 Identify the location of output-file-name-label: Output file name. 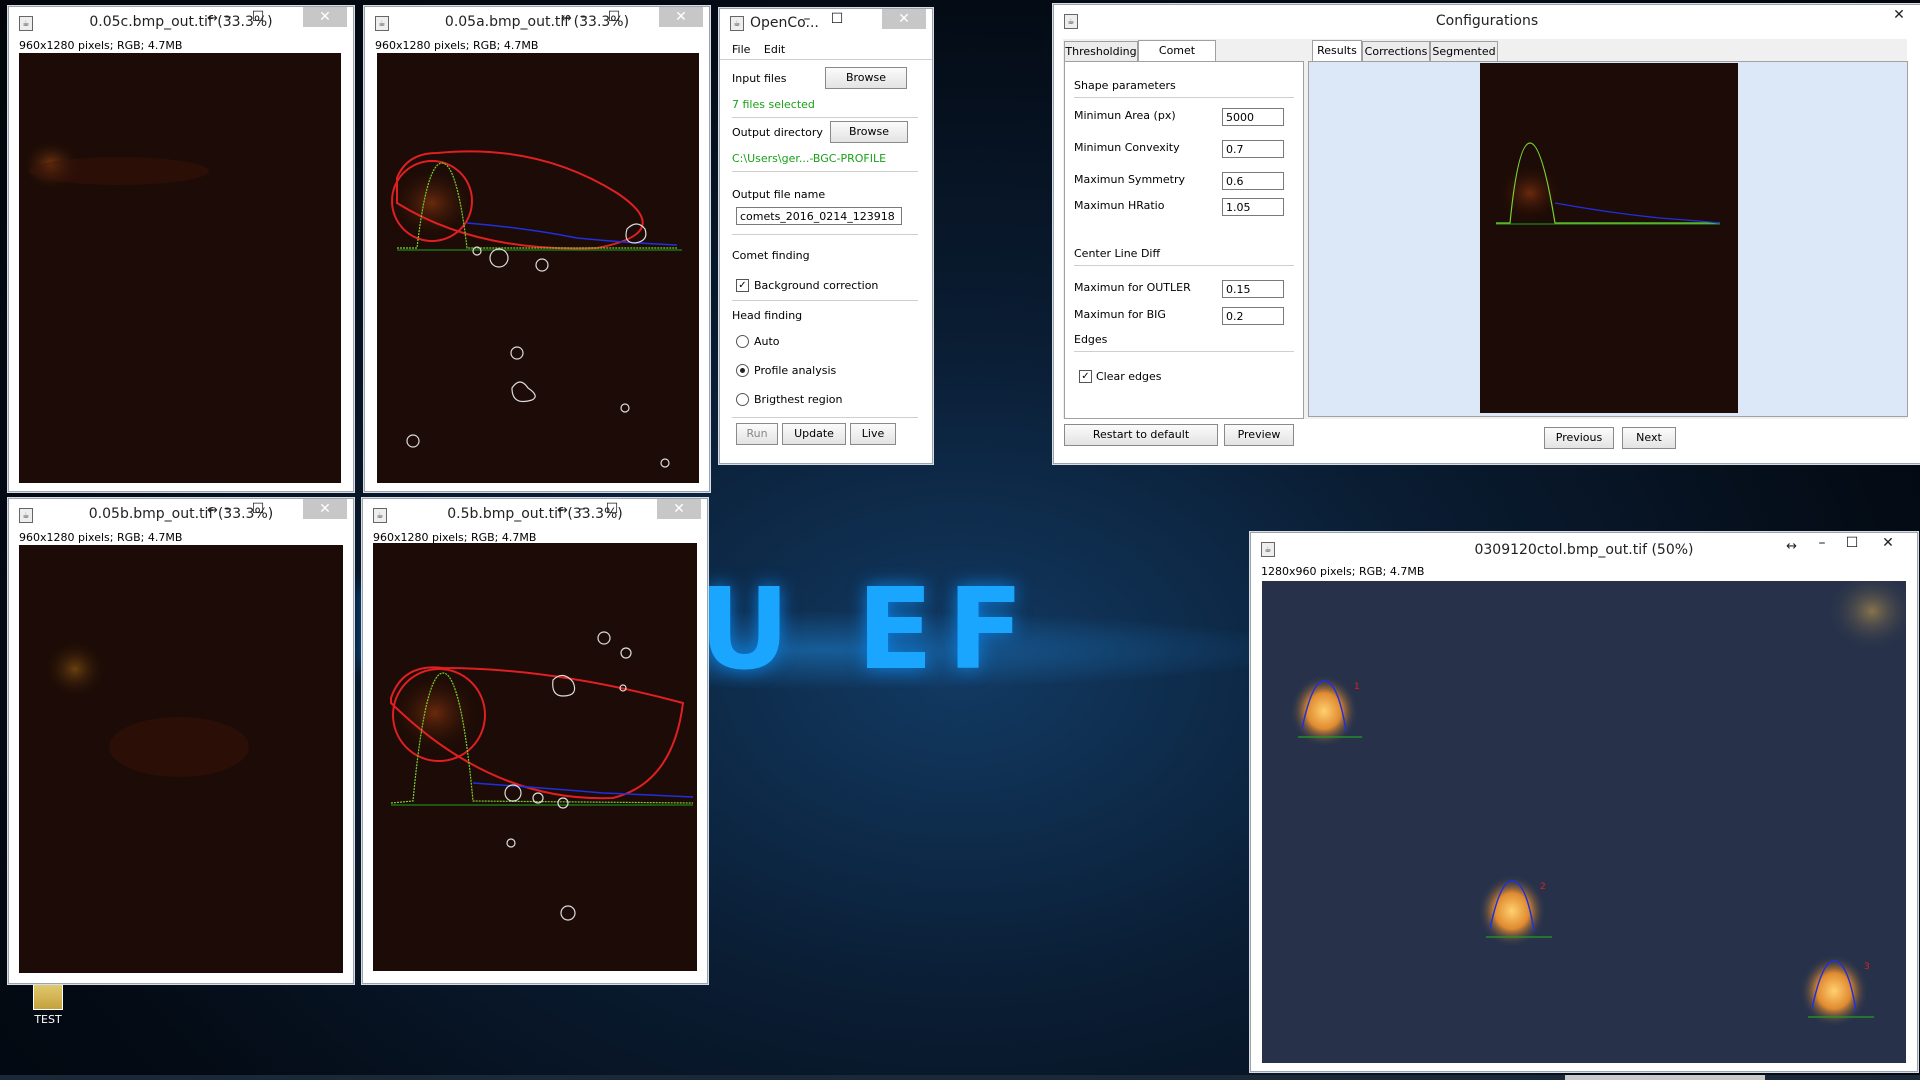
(779, 194).